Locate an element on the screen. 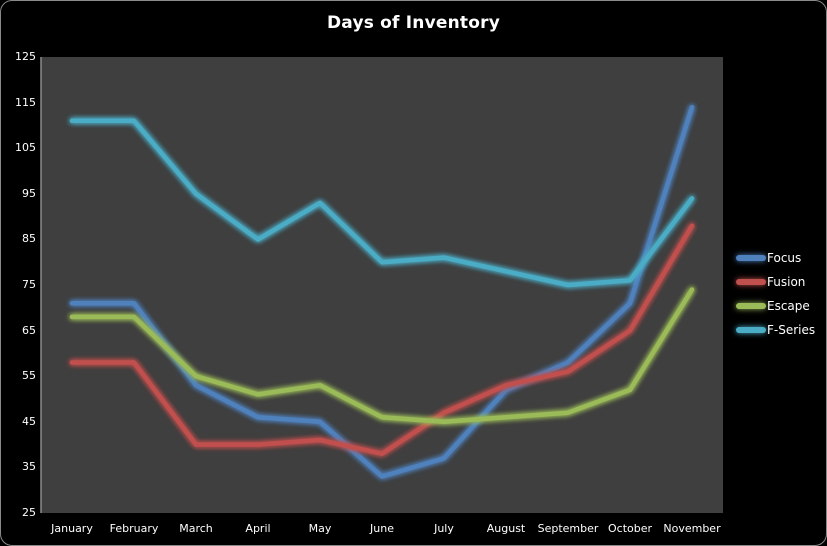  y-axis-label: 55 is located at coordinates (29, 376).